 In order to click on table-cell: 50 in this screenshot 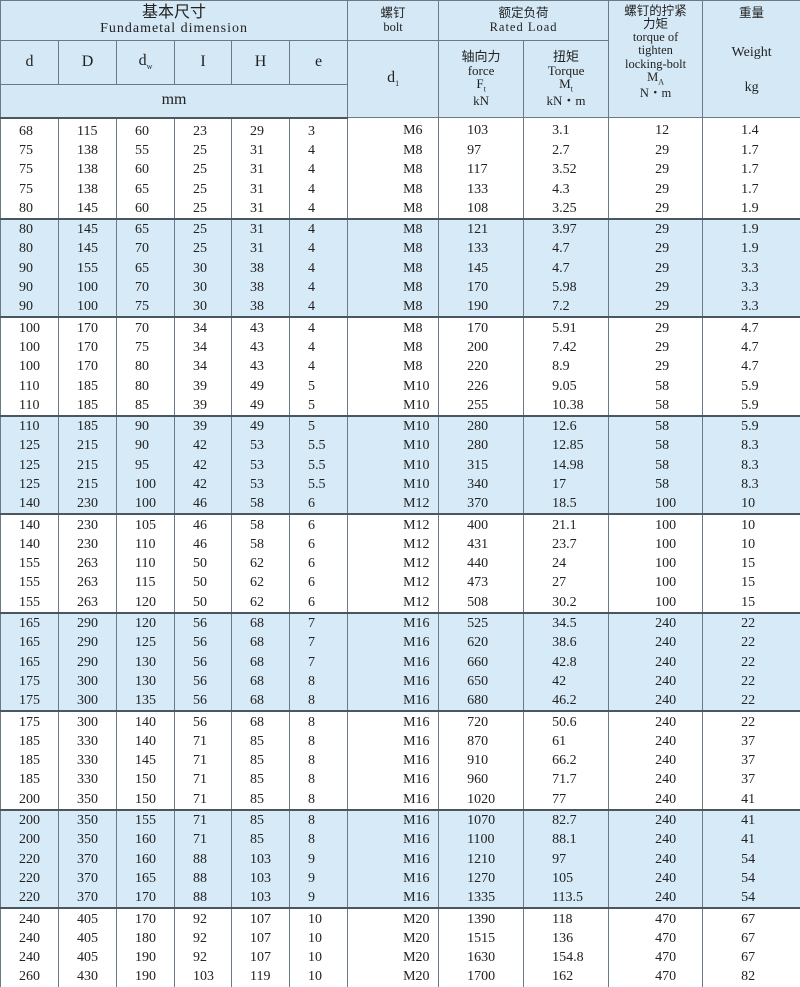, I will do `click(203, 563)`.